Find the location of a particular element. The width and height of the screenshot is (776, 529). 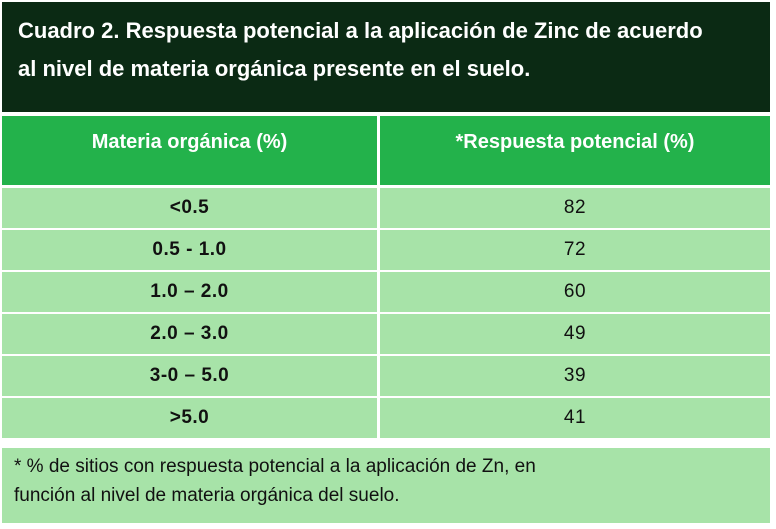

organic-matter-cell: 2.0 – 3.0 is located at coordinates (191, 334).